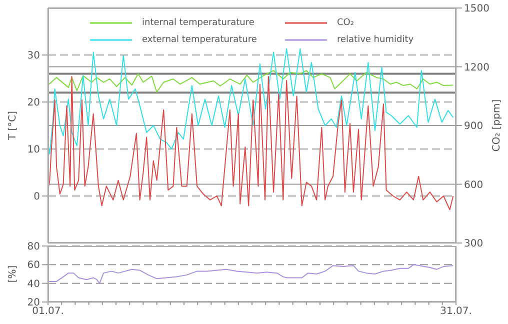  What do you see at coordinates (33, 266) in the screenshot?
I see `y-tick-label: 60` at bounding box center [33, 266].